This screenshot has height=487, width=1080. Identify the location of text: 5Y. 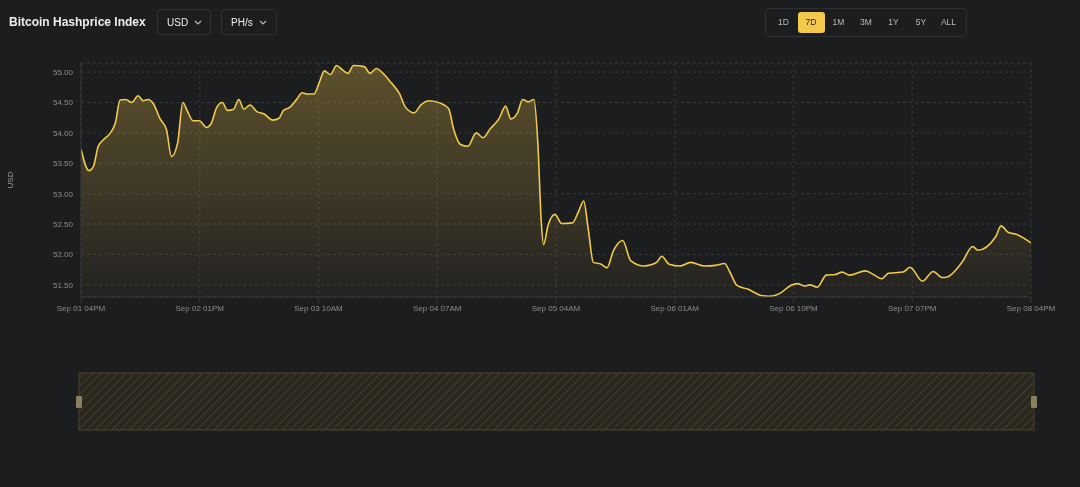
(921, 22).